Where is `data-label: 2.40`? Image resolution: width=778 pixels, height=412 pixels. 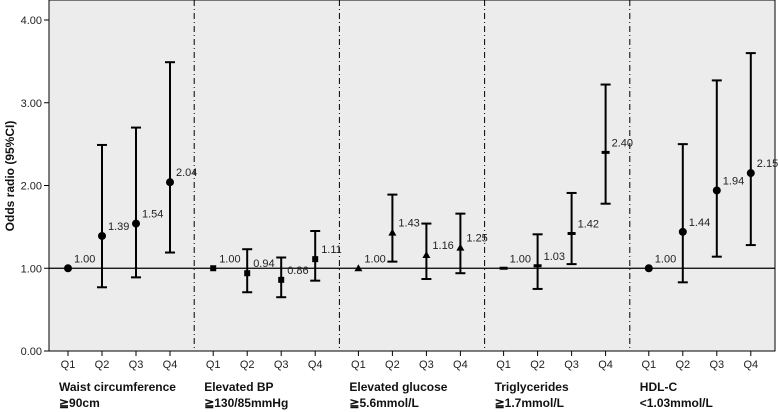 data-label: 2.40 is located at coordinates (622, 143).